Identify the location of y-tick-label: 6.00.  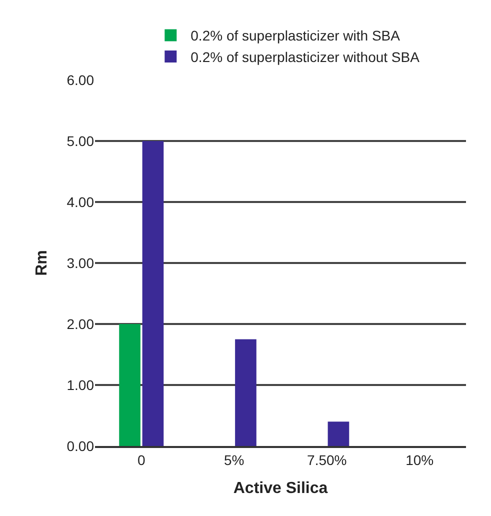
(80, 80).